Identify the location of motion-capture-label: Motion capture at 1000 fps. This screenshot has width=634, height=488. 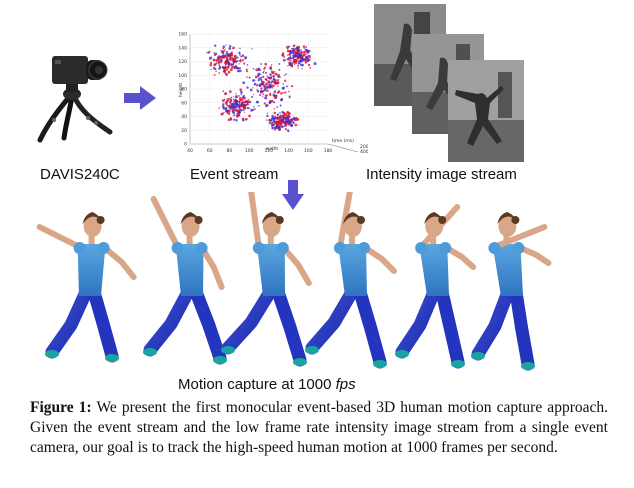
(267, 384).